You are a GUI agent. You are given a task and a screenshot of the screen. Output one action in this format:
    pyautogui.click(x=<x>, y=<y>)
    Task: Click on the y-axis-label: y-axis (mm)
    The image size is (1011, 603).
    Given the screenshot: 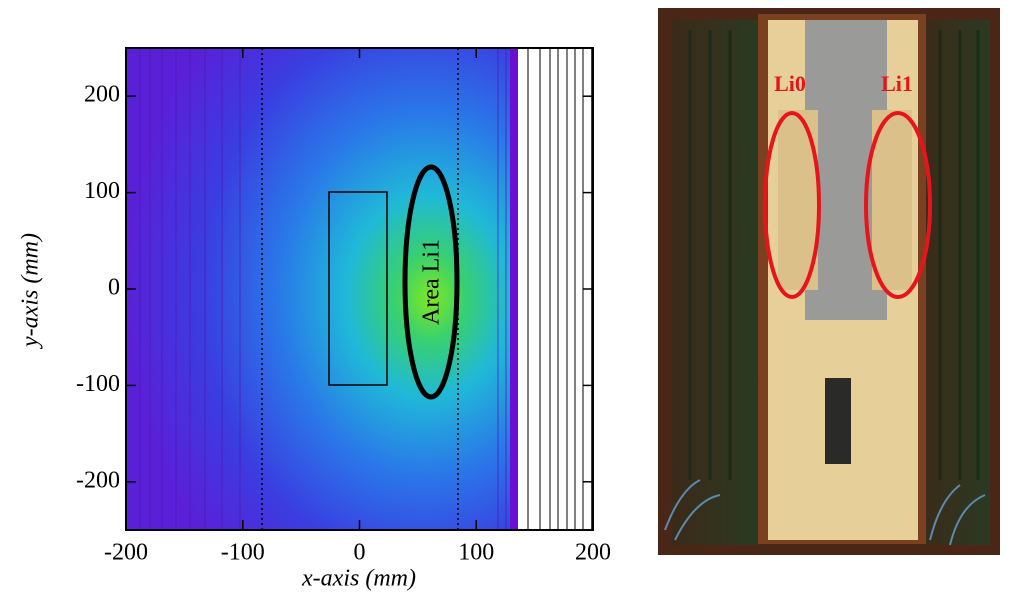 What is the action you would take?
    pyautogui.click(x=31, y=291)
    